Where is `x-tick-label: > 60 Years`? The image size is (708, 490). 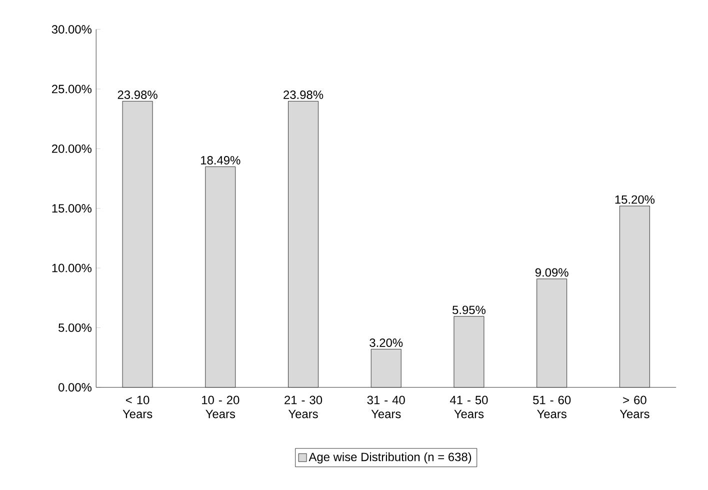
x-tick-label: > 60 Years is located at coordinates (635, 407).